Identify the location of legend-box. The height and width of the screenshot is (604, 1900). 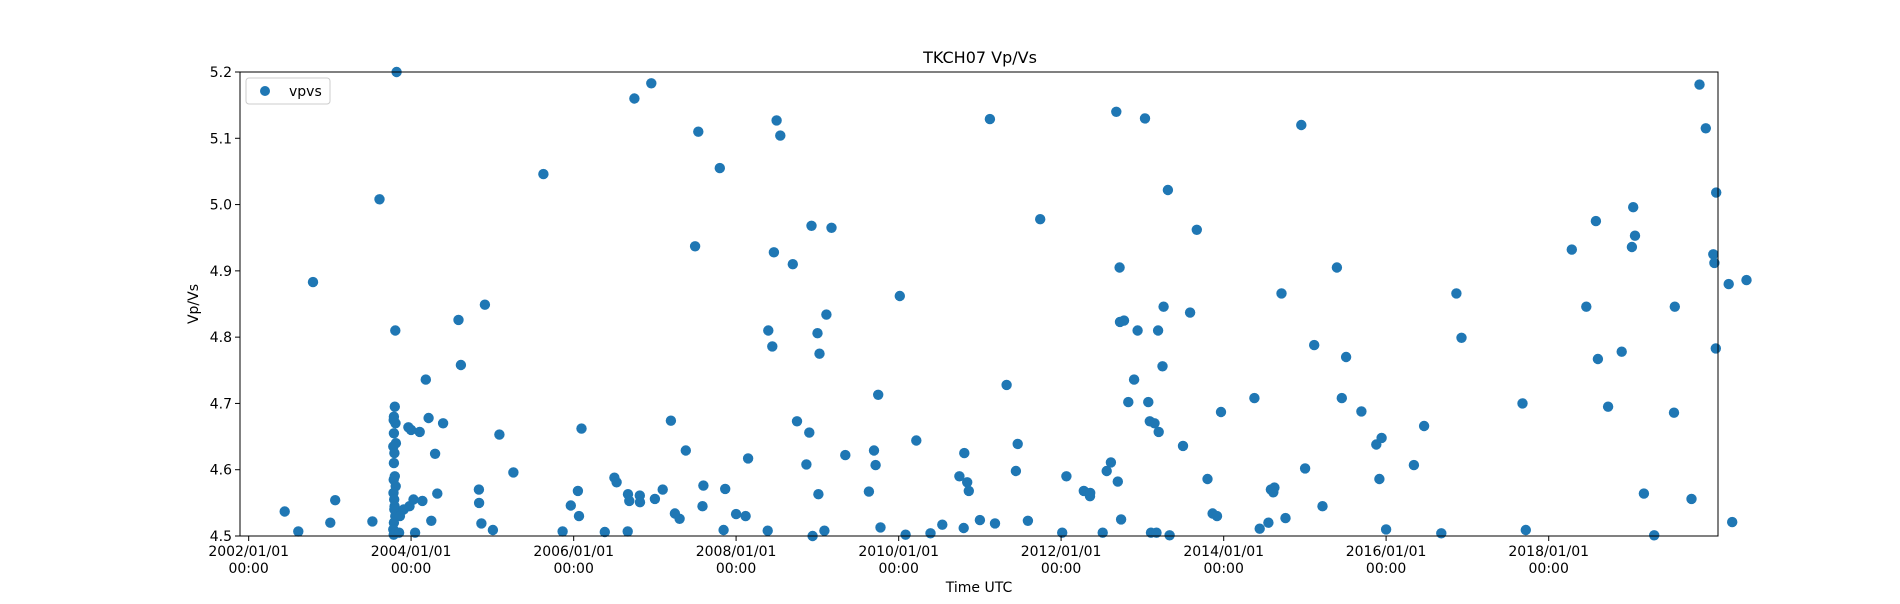
(288, 91).